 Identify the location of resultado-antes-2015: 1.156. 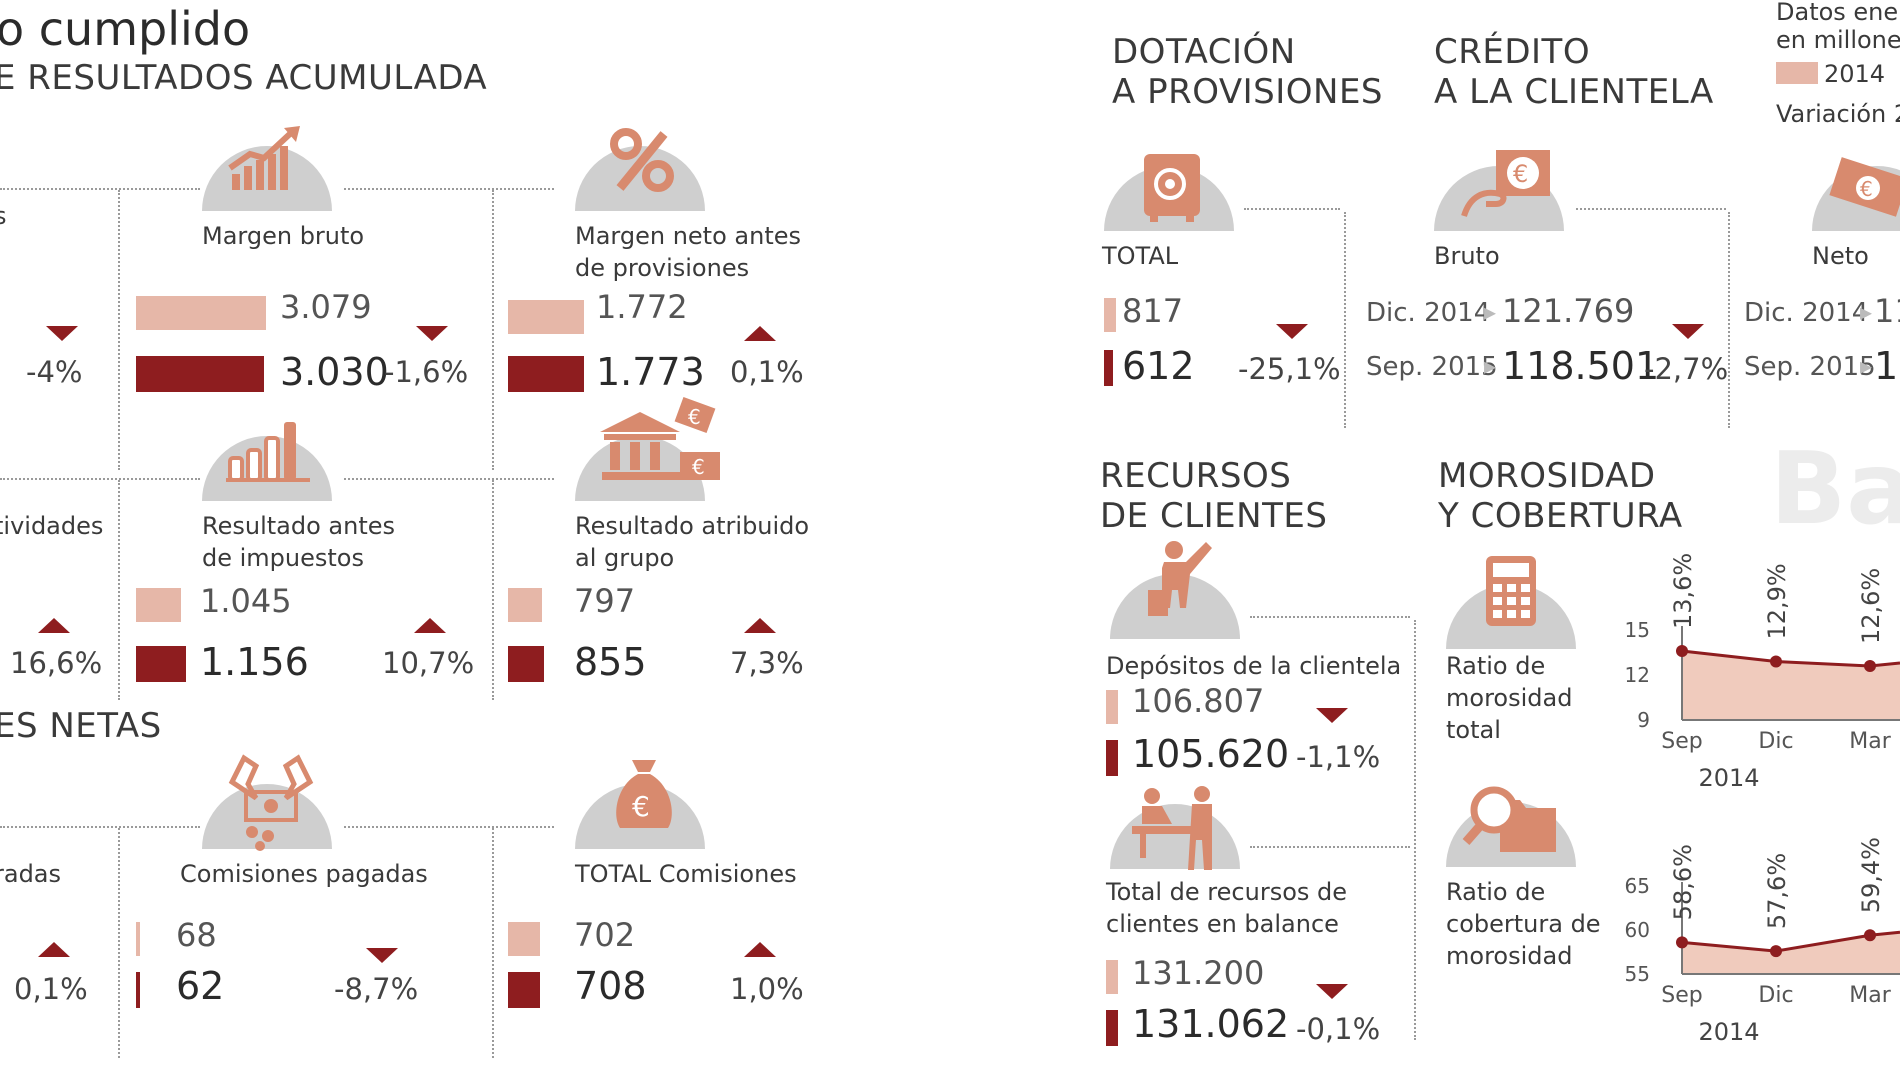
(254, 662).